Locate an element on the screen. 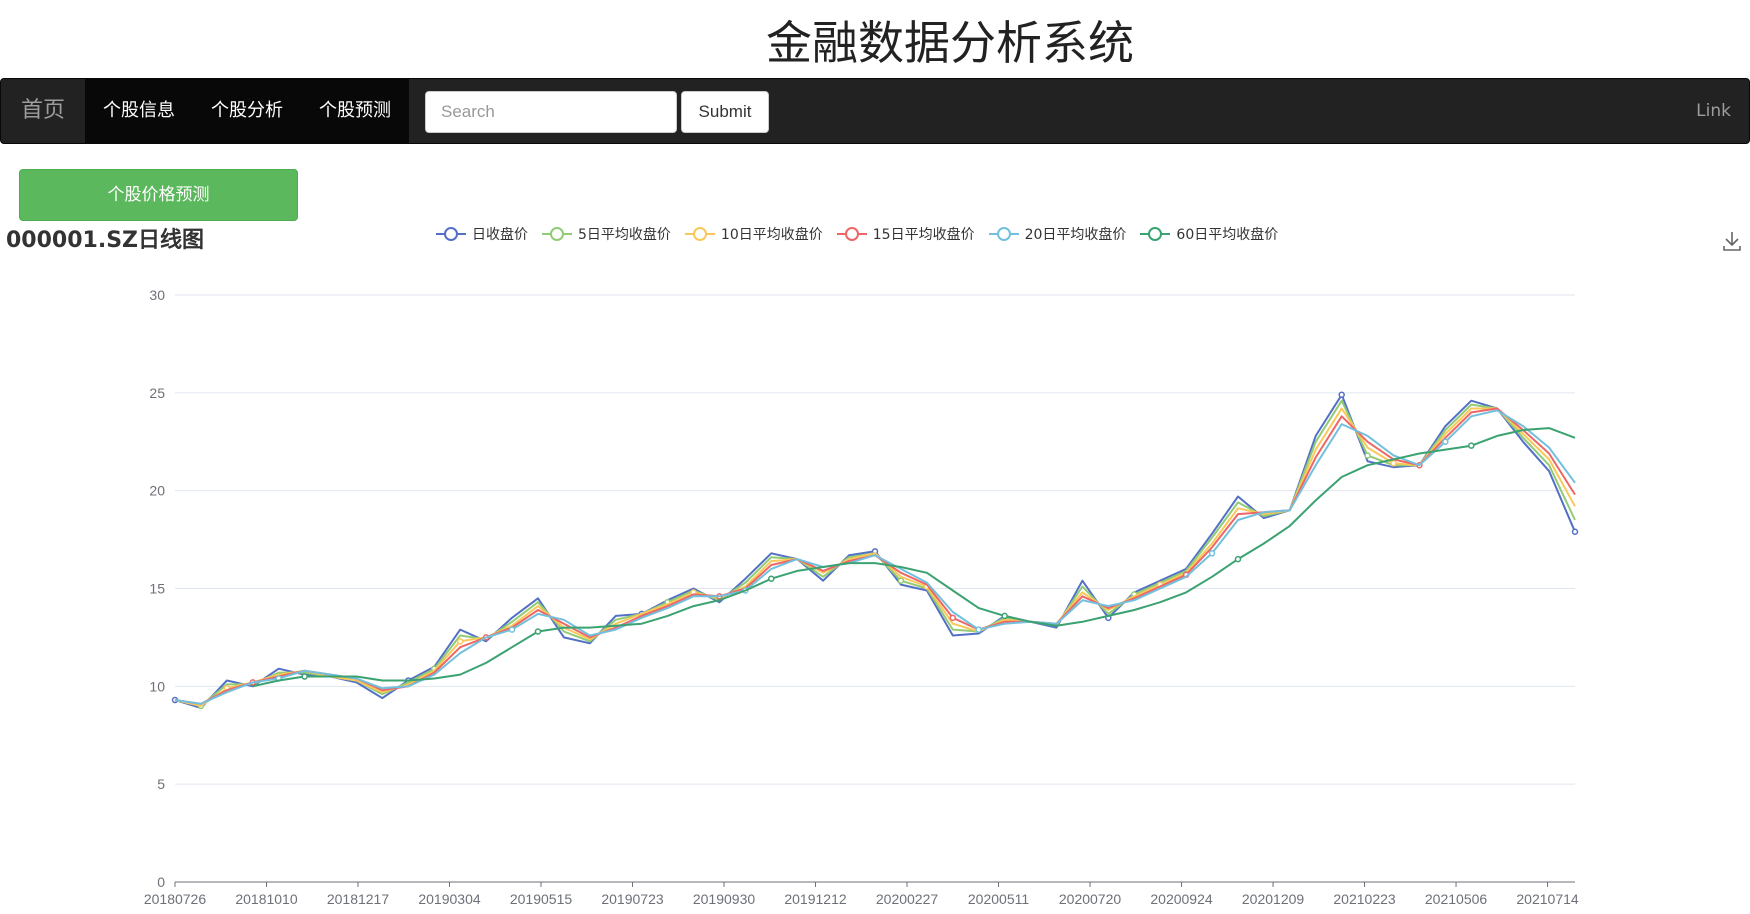  x-tick-label: 20191212 is located at coordinates (815, 899).